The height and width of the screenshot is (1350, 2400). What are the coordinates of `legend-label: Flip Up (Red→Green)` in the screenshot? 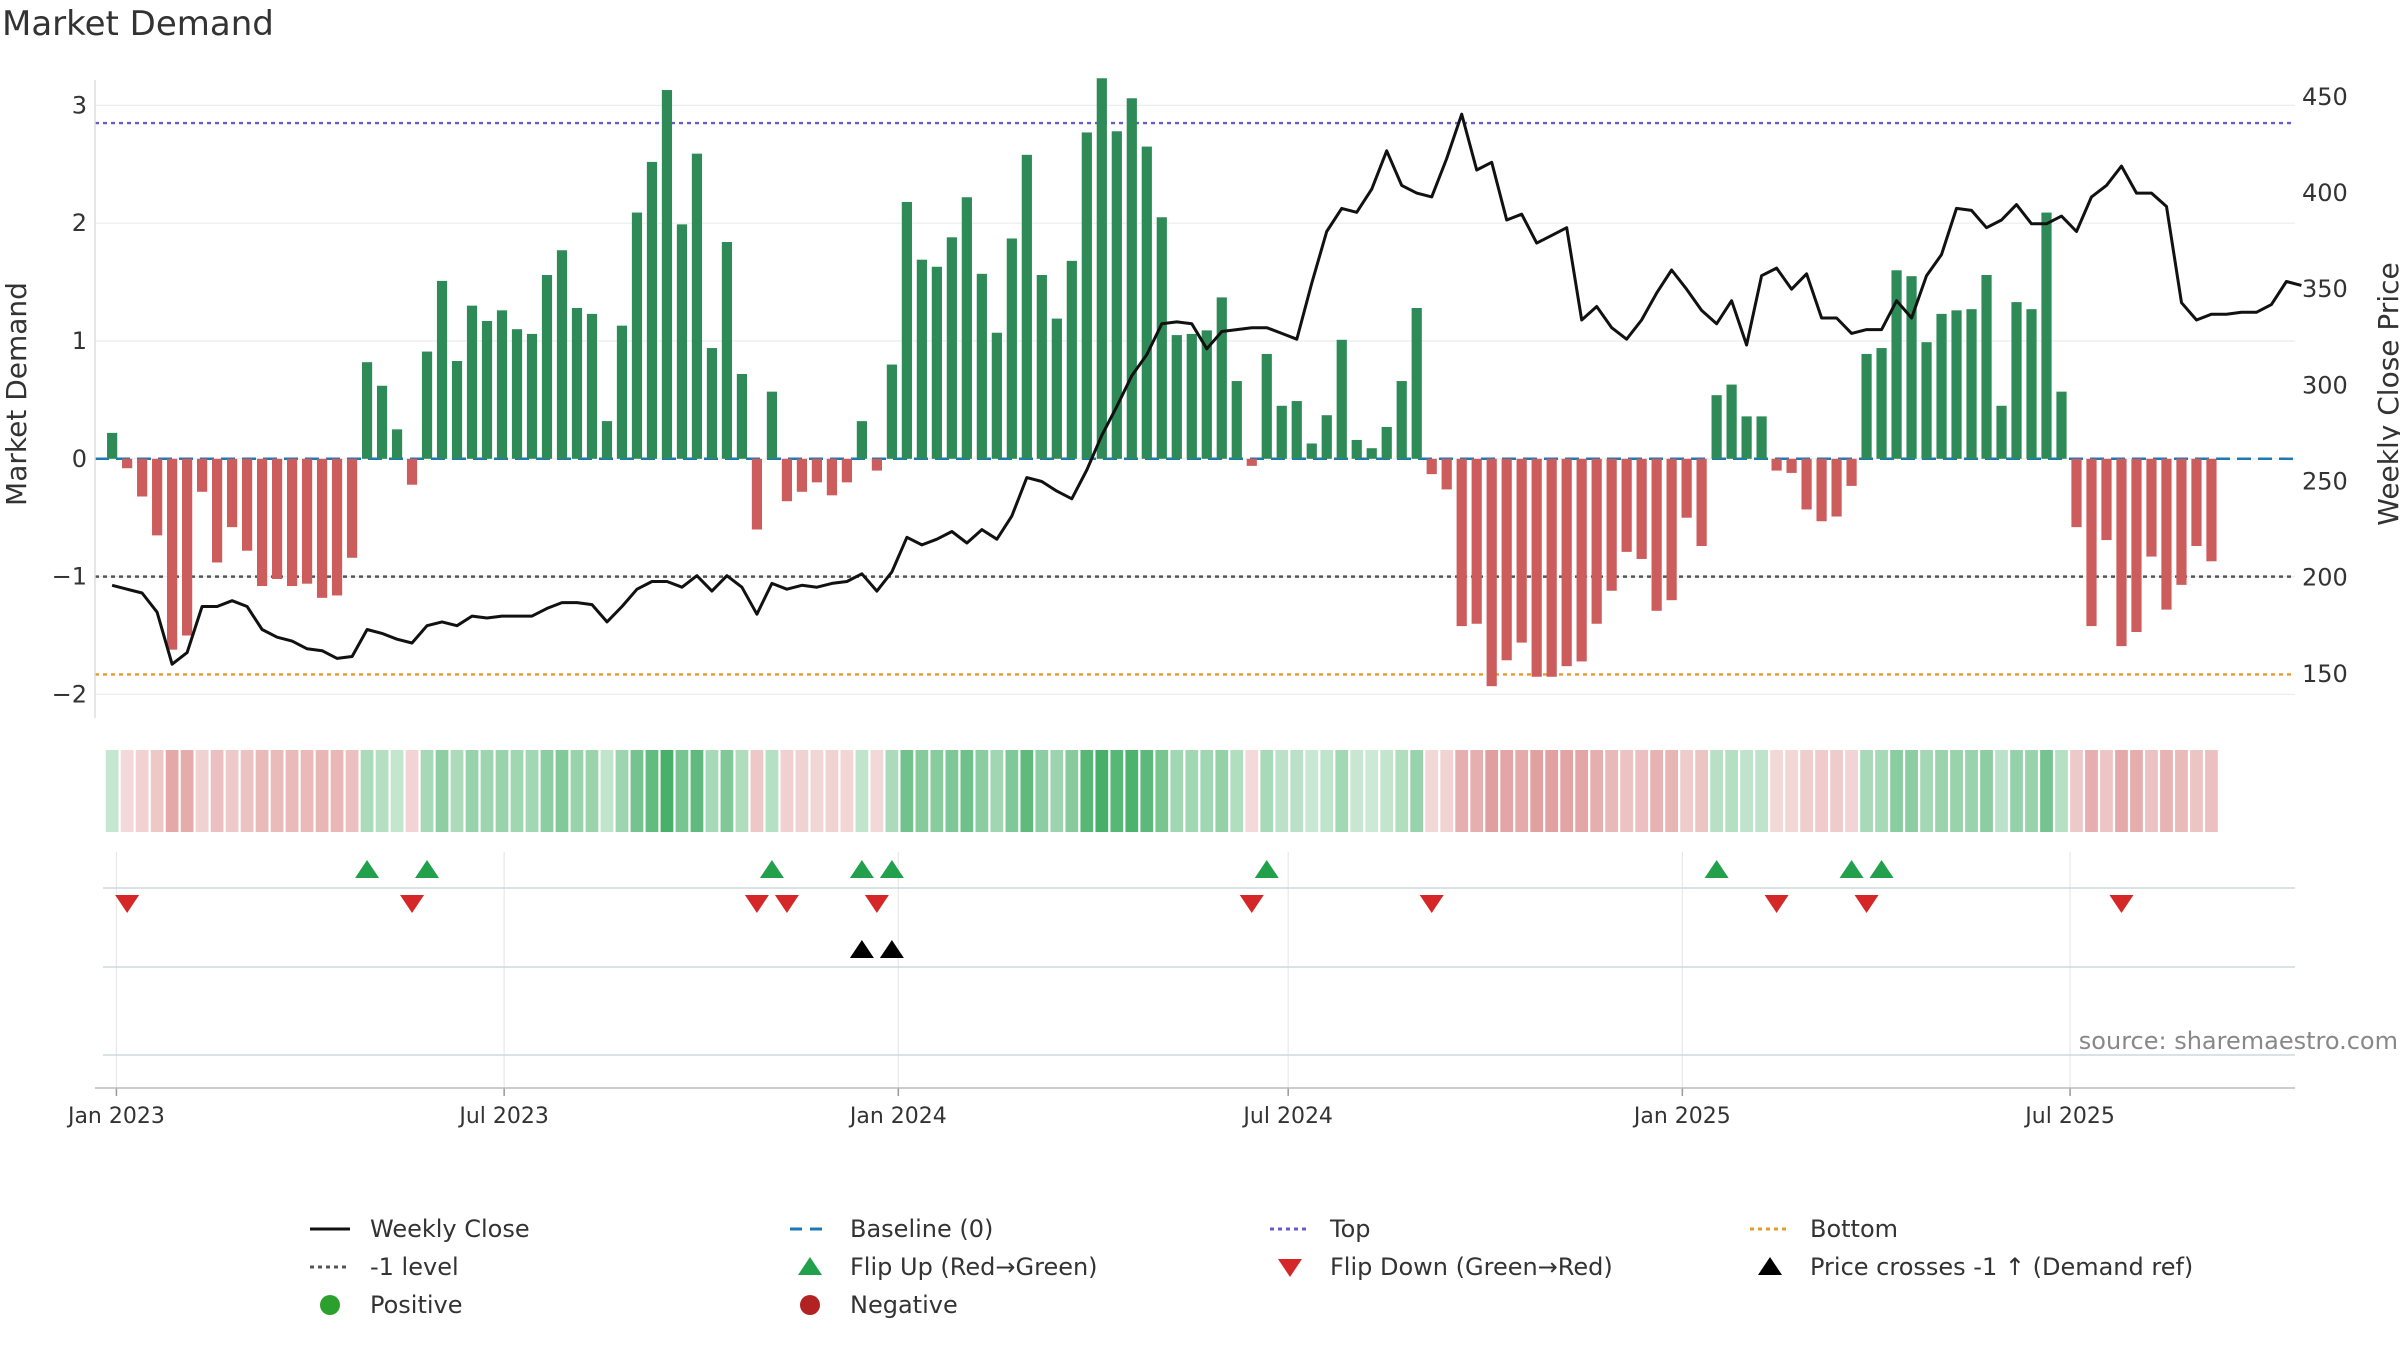 It's located at (974, 1267).